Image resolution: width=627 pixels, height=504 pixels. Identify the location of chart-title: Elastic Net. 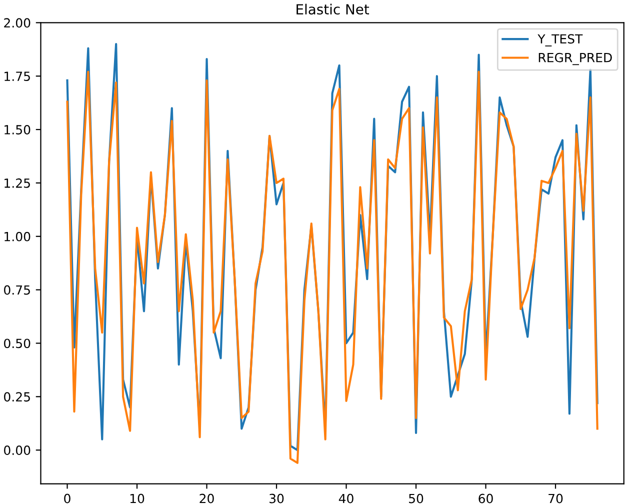
(333, 9).